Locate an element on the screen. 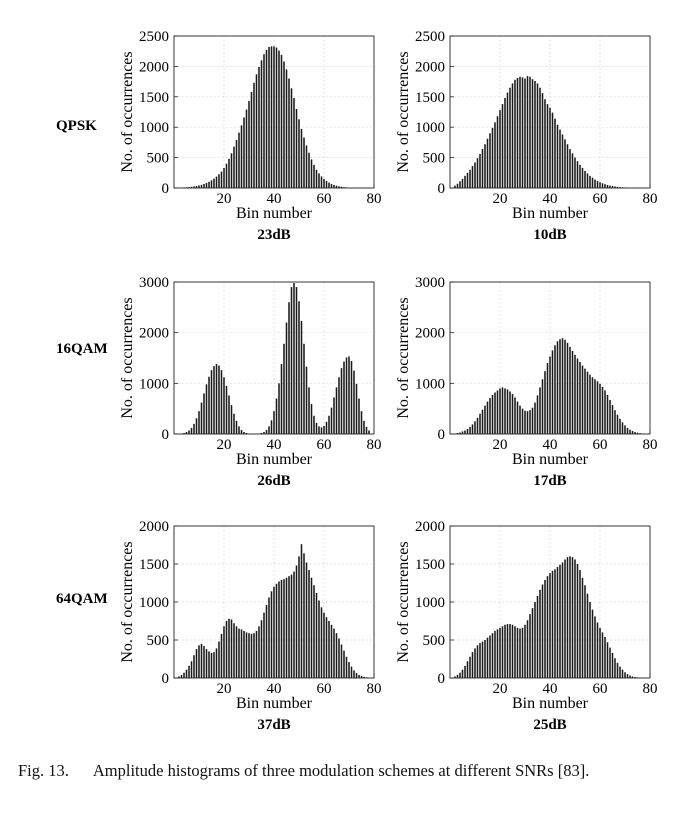 The image size is (696, 830). caption-label: Fig. 13. is located at coordinates (43, 770).